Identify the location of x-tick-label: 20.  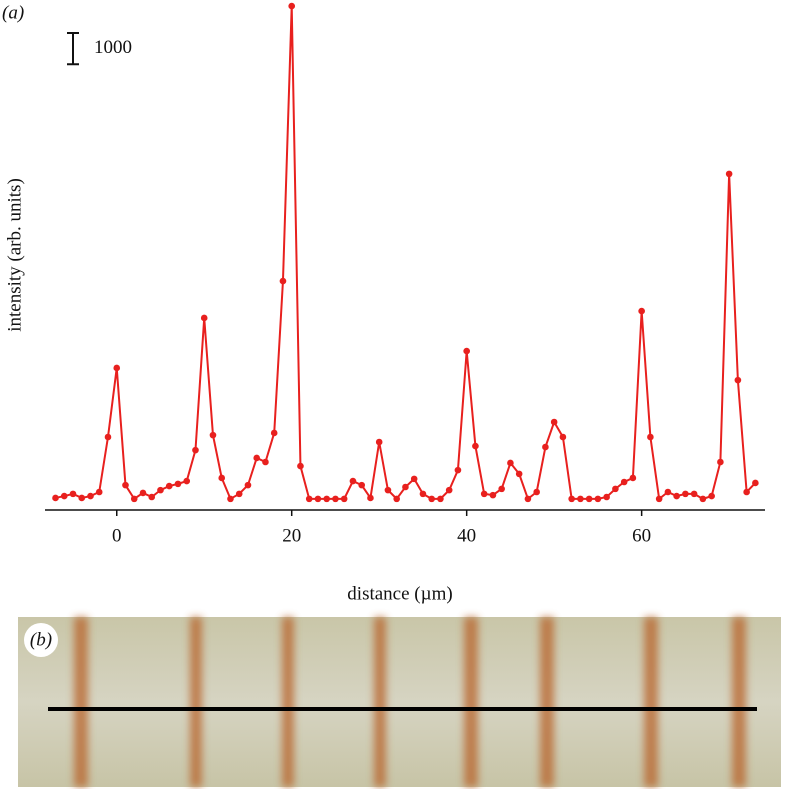
(291, 535).